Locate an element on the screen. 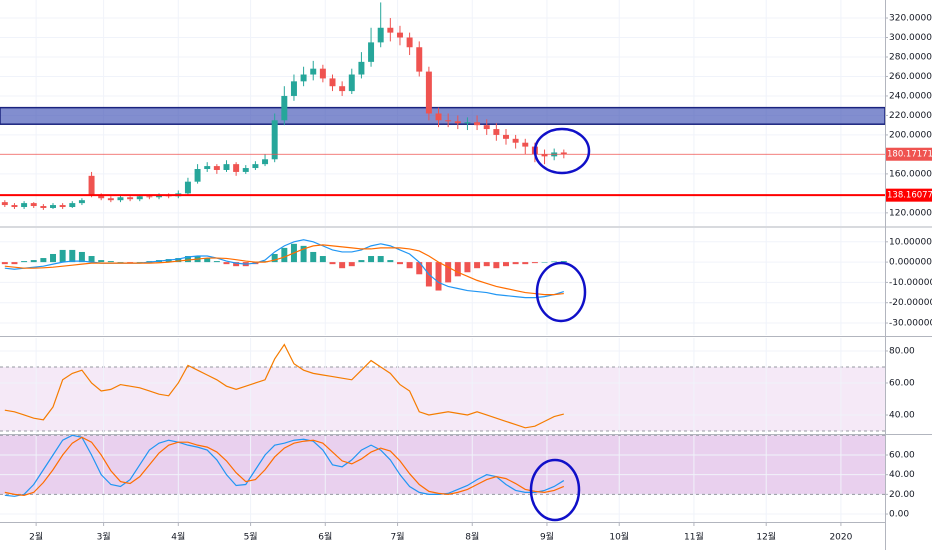  x-tick-label: 4월 is located at coordinates (178, 537).